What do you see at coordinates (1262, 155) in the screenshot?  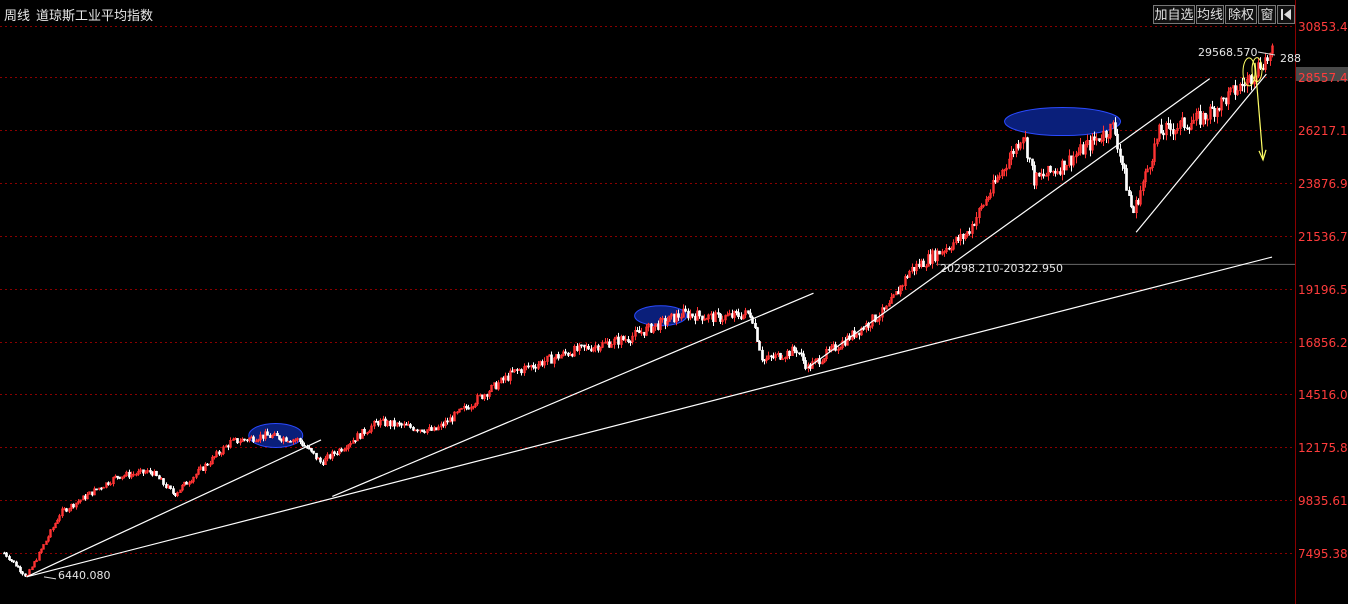 I see `arrow-head` at bounding box center [1262, 155].